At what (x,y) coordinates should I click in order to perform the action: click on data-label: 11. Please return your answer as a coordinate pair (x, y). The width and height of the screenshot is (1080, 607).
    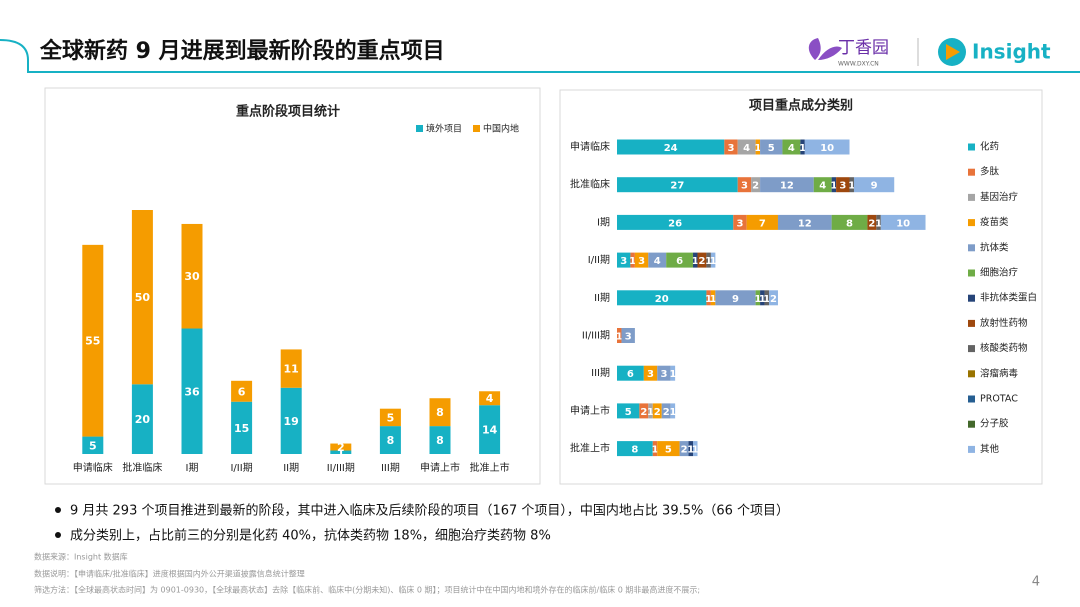
    Looking at the image, I should click on (291, 369).